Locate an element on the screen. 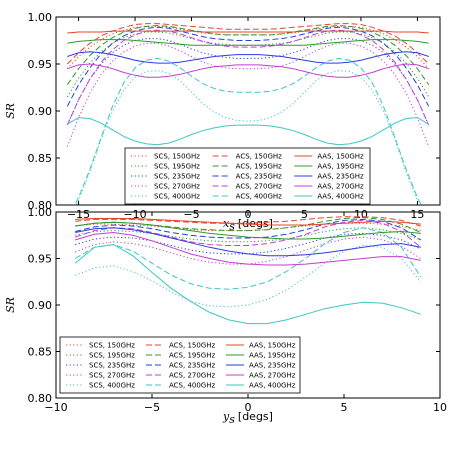 This screenshot has height=464, width=471. series-line-scs-400ghz is located at coordinates (248, 276).